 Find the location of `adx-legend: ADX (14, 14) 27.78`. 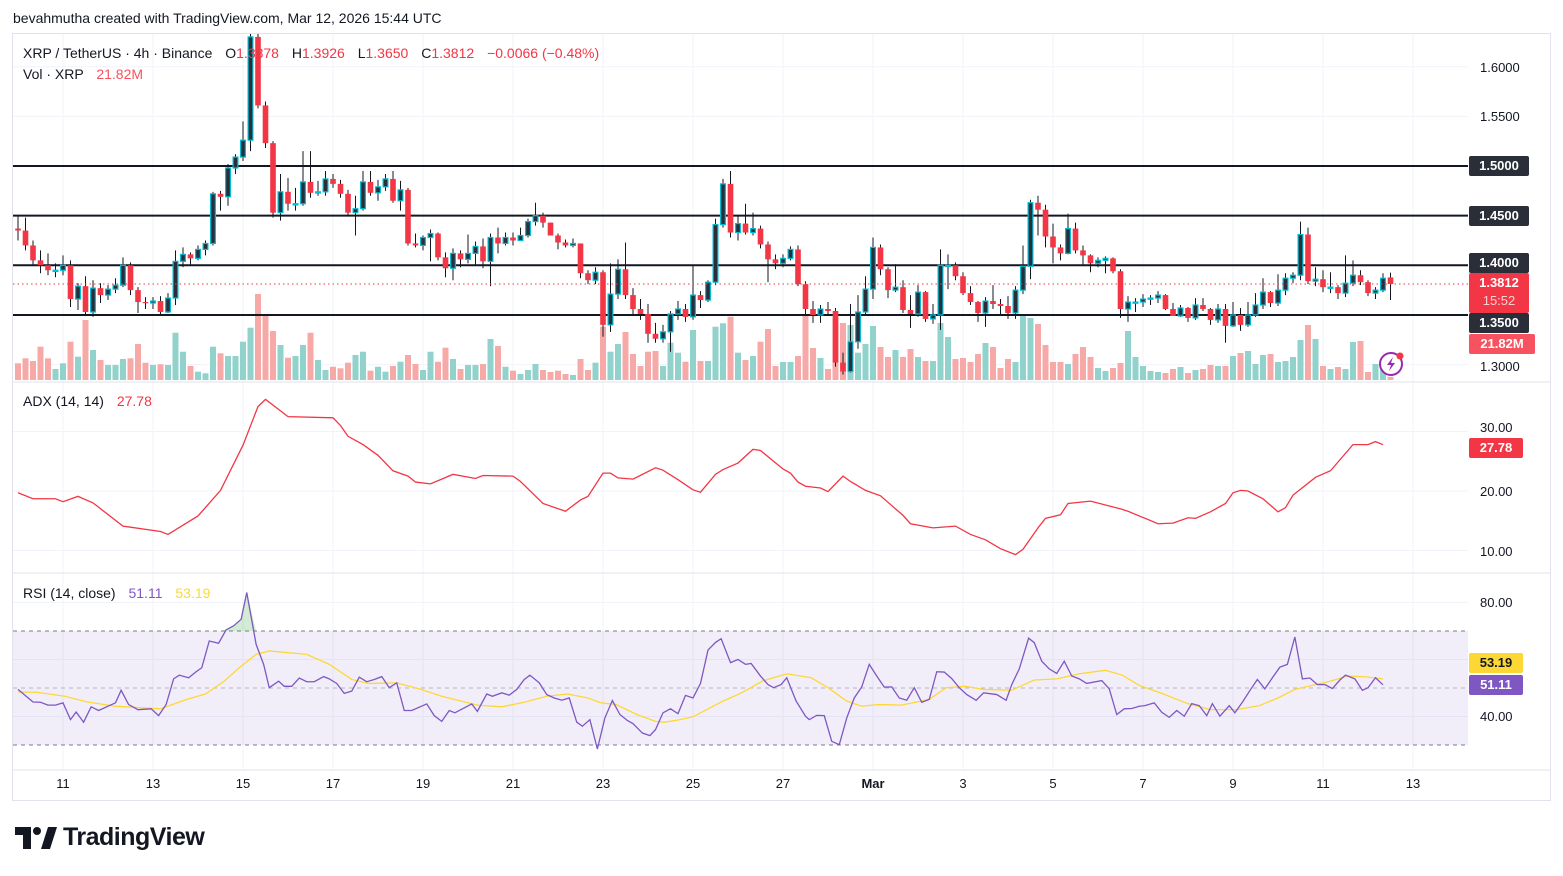

adx-legend: ADX (14, 14) 27.78 is located at coordinates (87, 401).